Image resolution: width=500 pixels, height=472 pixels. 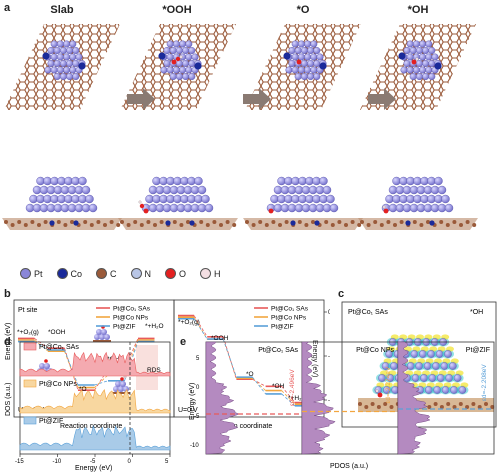 I want to click on dos-legend-label-0: Pt@Co₁ SAs, so click(x=59, y=347).